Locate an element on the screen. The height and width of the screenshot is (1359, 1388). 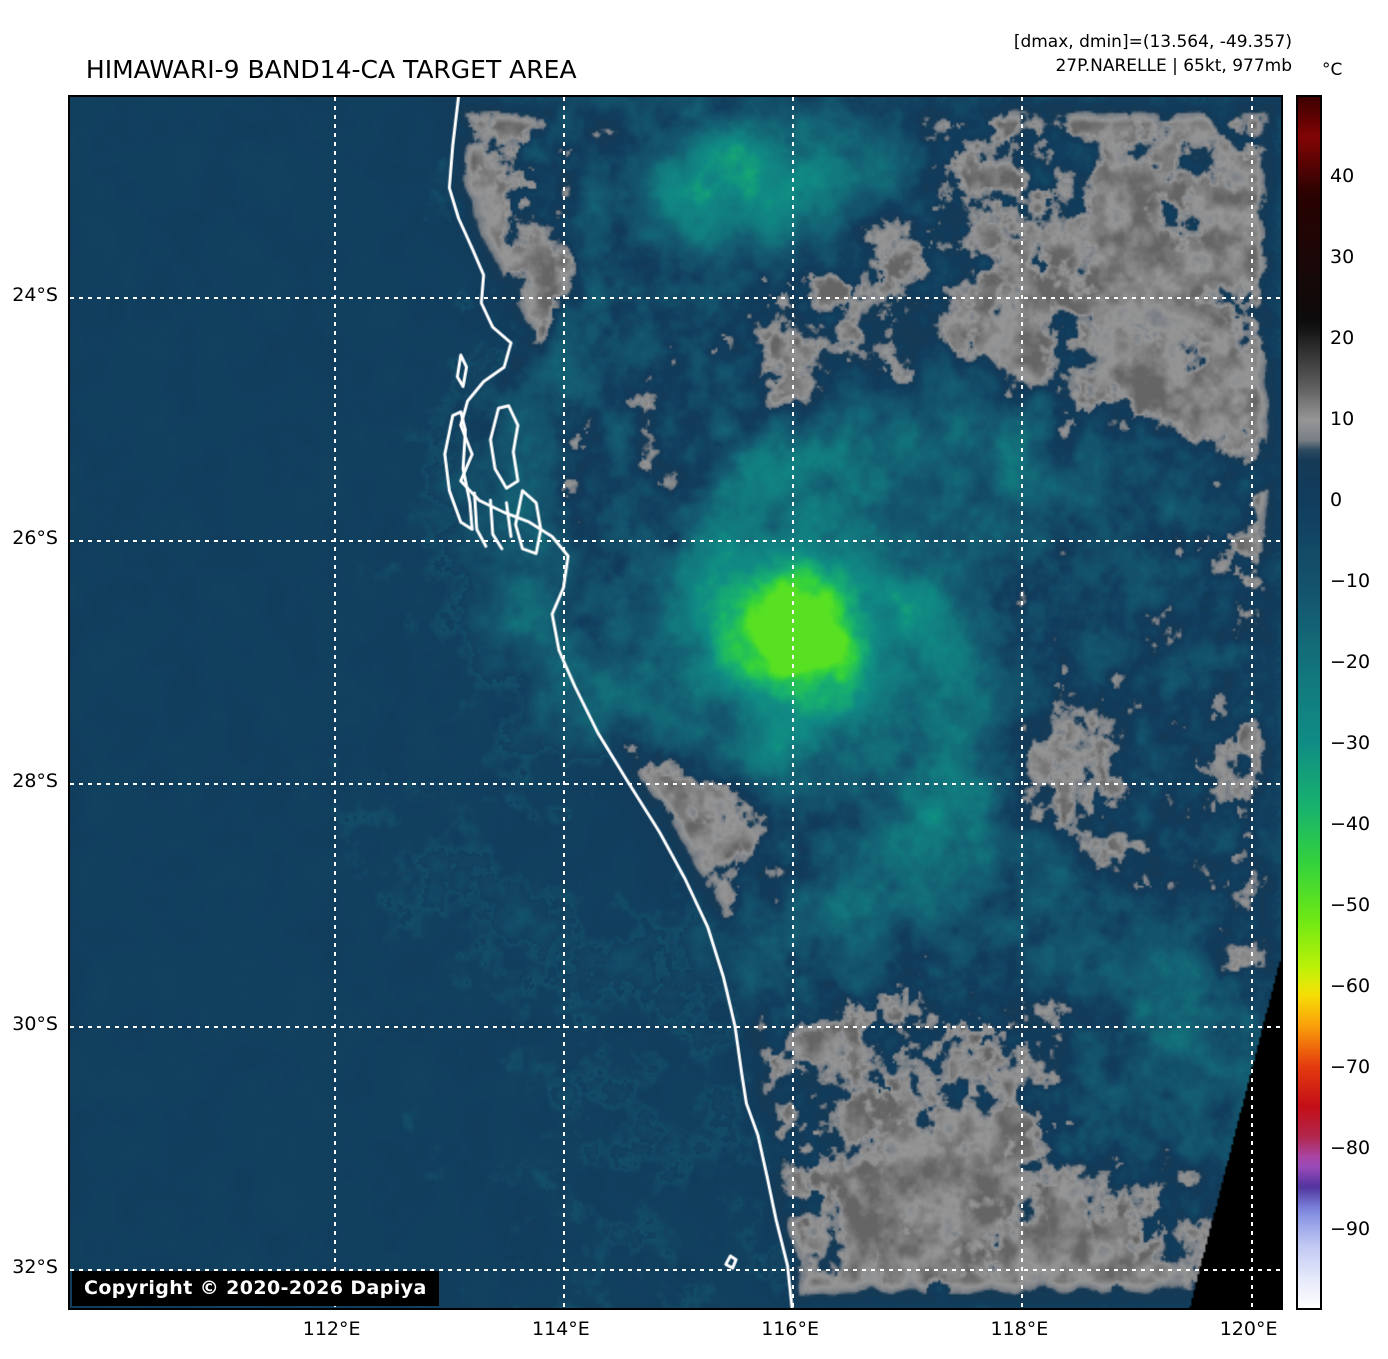
colorbar-tick: 20 is located at coordinates (1342, 338).